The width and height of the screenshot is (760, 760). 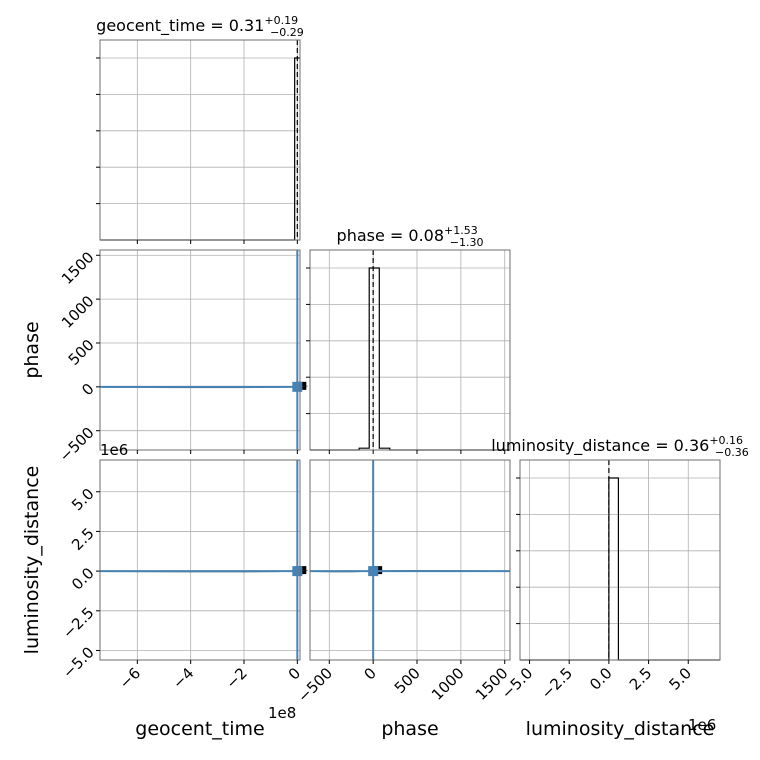 I want to click on x-tick-label: 2.5, so click(x=641, y=679).